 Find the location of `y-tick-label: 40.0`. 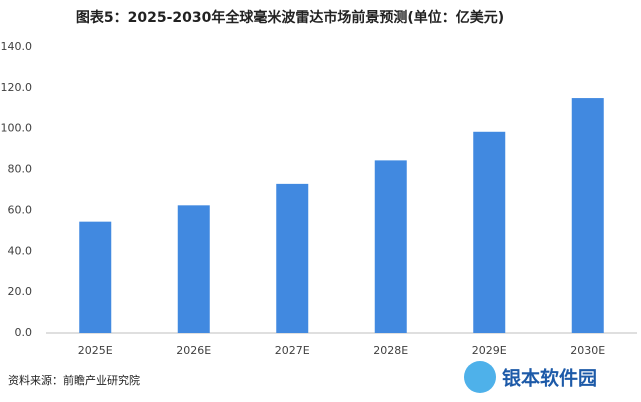

y-tick-label: 40.0 is located at coordinates (20, 250).